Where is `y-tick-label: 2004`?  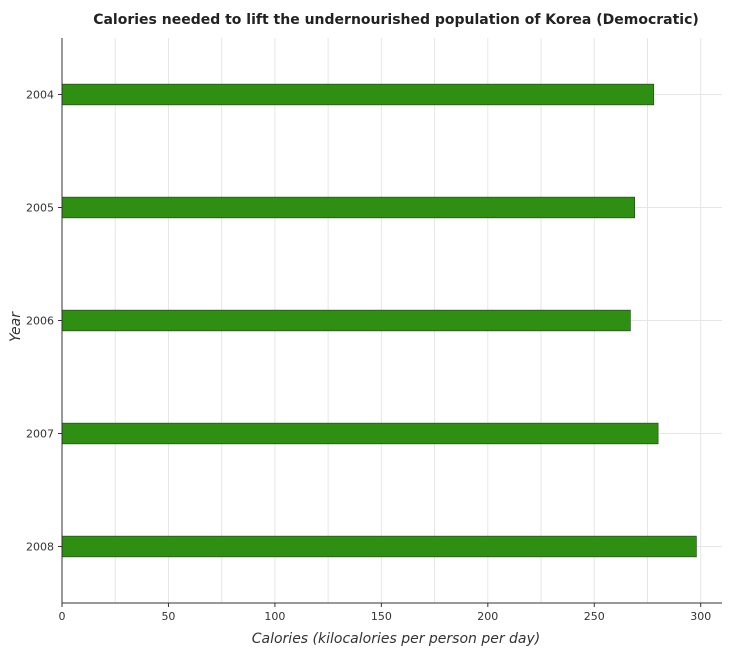
y-tick-label: 2004 is located at coordinates (40, 95).